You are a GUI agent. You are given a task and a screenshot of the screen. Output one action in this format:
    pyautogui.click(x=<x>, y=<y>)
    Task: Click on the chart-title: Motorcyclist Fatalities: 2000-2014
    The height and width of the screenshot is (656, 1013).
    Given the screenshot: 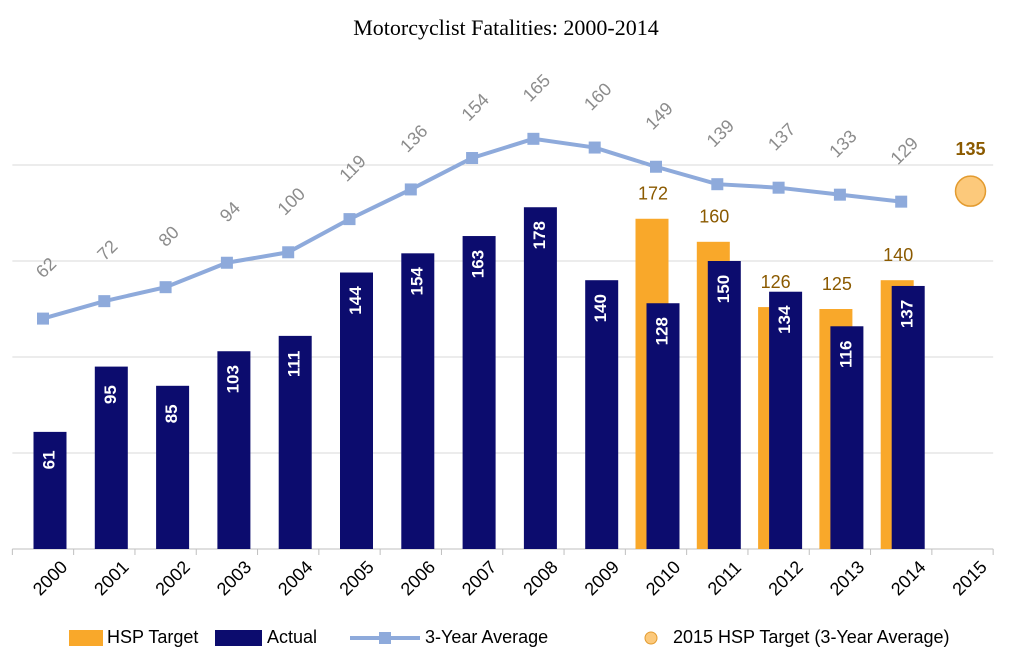 What is the action you would take?
    pyautogui.click(x=506, y=27)
    